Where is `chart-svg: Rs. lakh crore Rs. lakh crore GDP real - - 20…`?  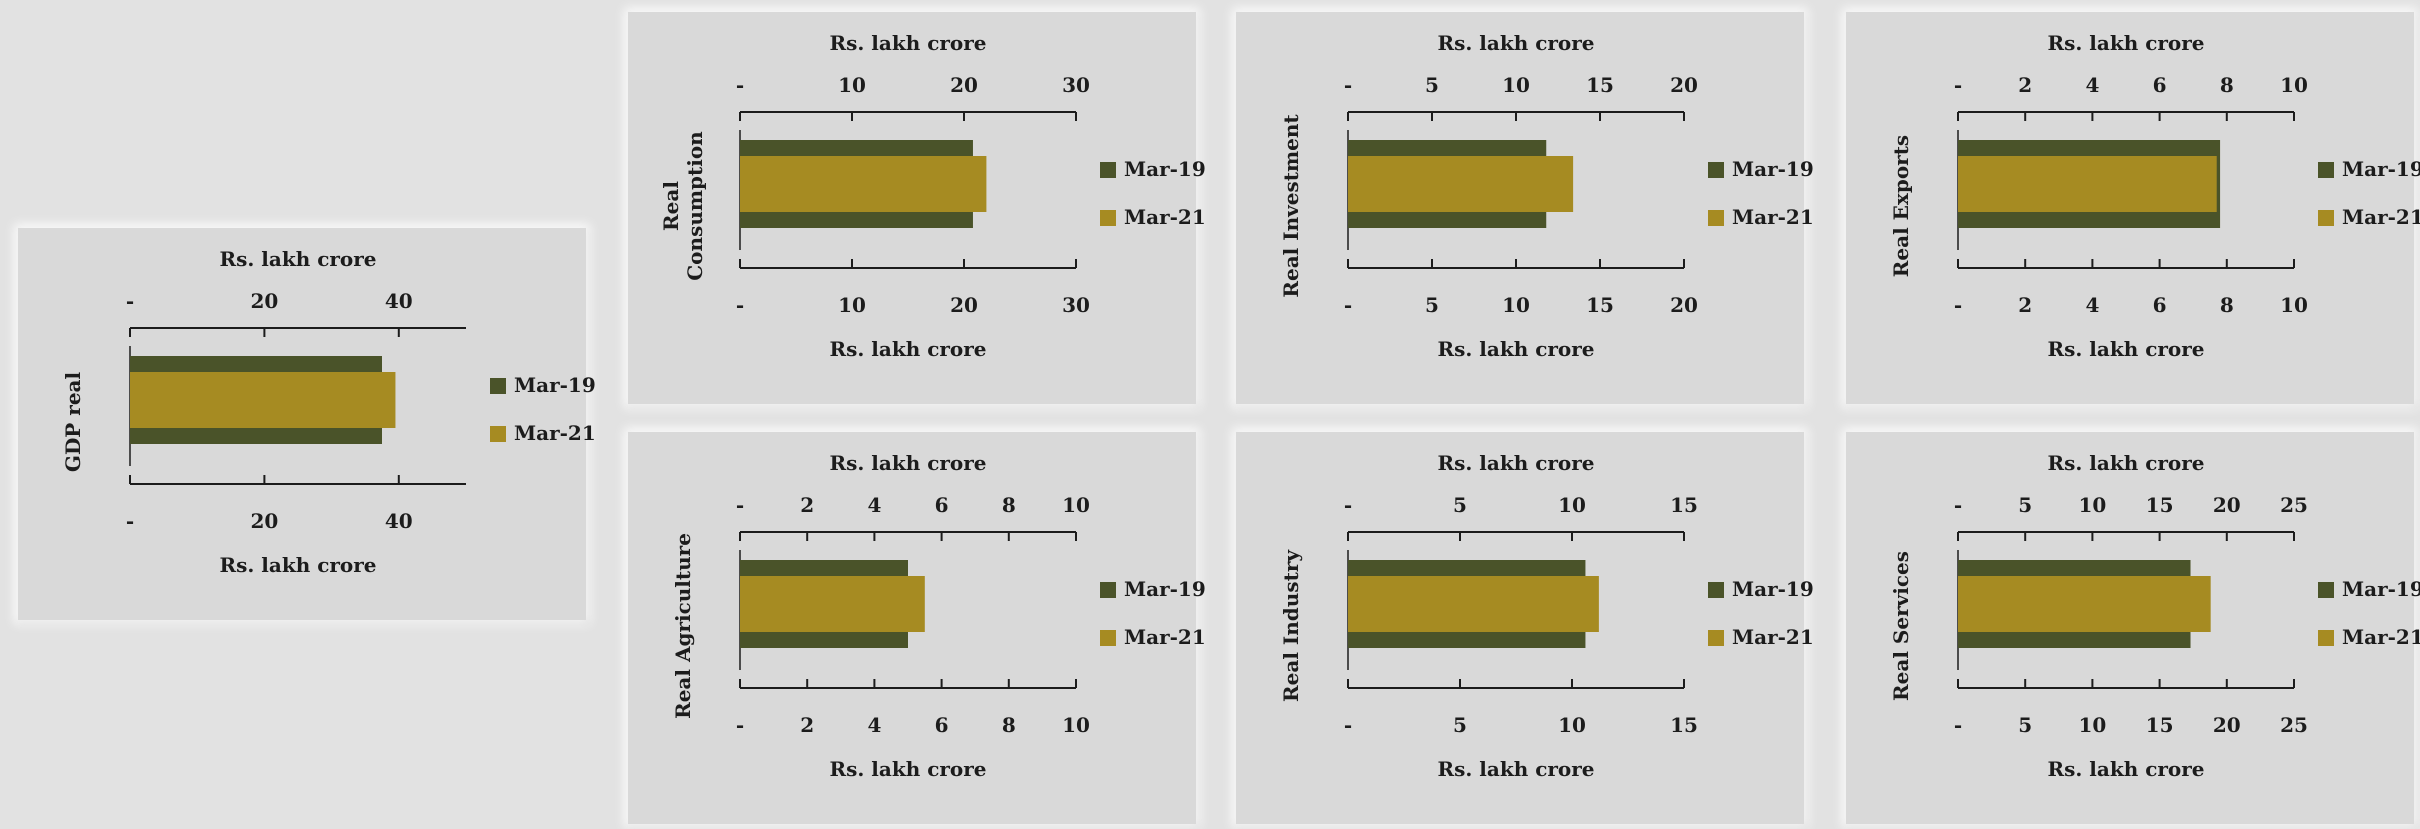
chart-svg: Rs. lakh crore Rs. lakh crore GDP real - - 20… is located at coordinates (328, 412).